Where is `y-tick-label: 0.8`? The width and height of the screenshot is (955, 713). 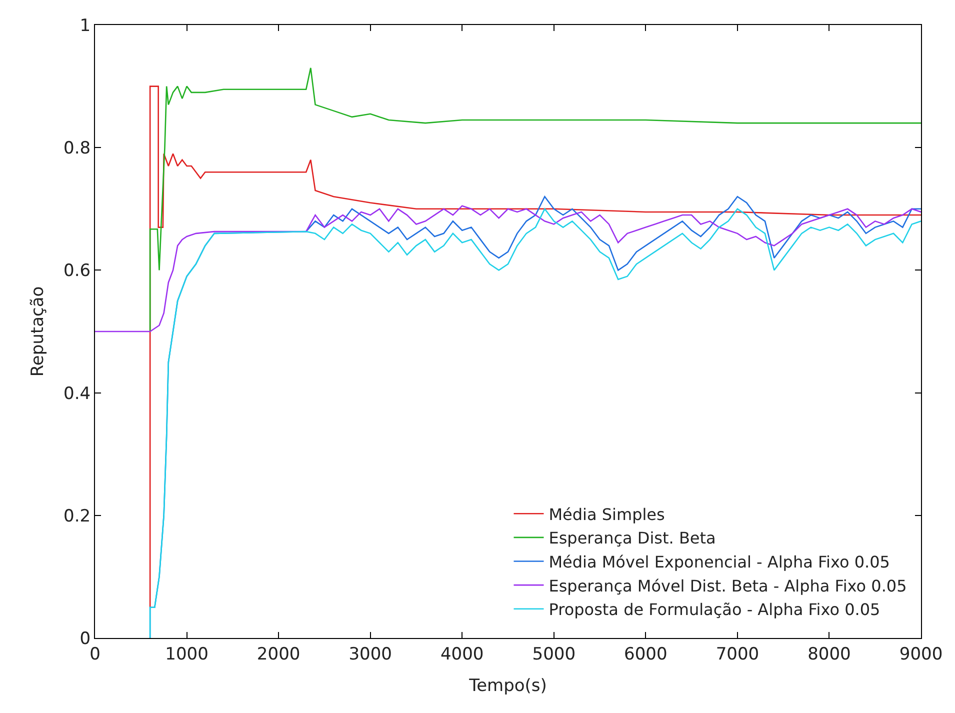 y-tick-label: 0.8 is located at coordinates (77, 148).